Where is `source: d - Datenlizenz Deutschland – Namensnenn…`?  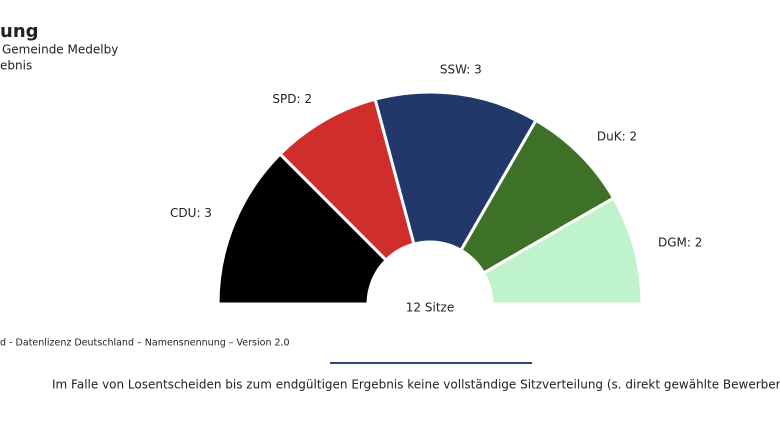 source: d - Datenlizenz Deutschland – Namensnenn… is located at coordinates (145, 343).